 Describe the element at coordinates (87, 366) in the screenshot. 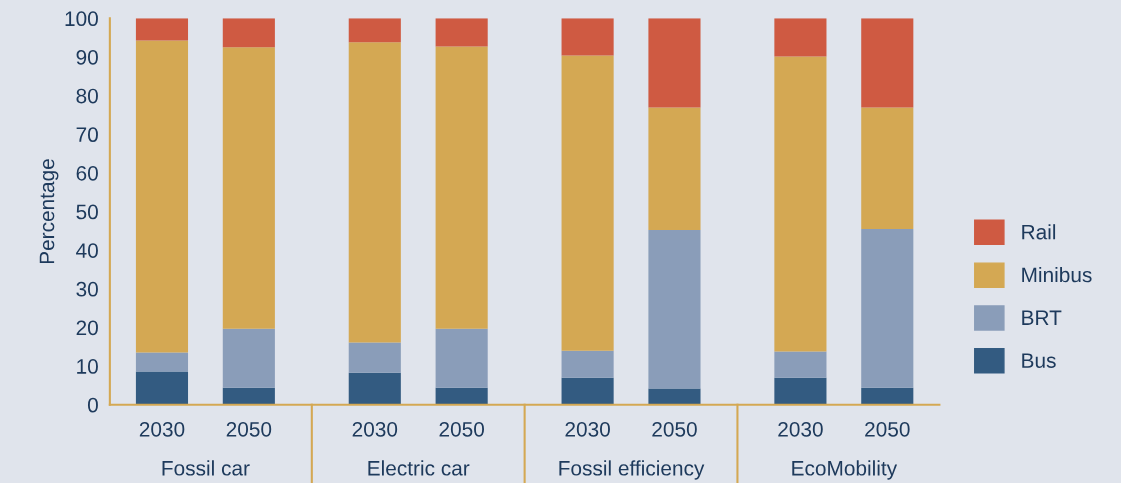

I see `y-tick-label: 10` at that location.